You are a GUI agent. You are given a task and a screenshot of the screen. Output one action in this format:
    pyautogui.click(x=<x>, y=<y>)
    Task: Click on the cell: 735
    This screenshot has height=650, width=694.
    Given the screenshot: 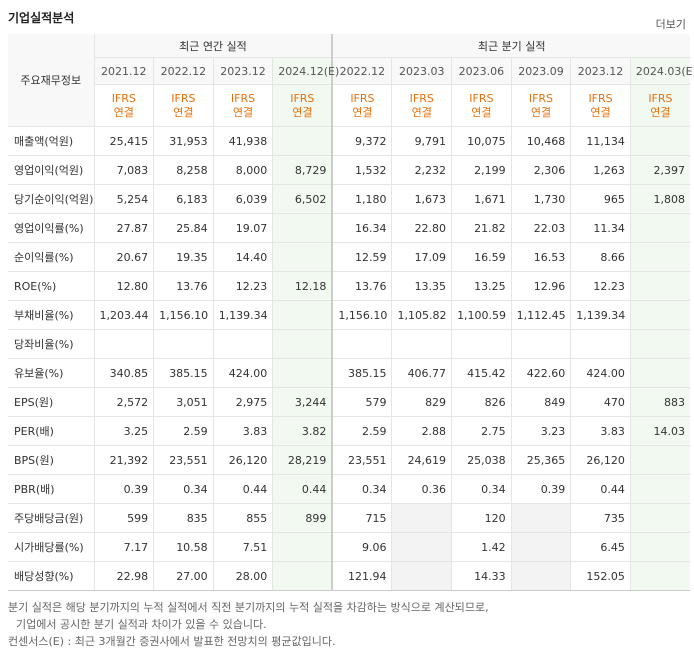 What is the action you would take?
    pyautogui.click(x=600, y=518)
    